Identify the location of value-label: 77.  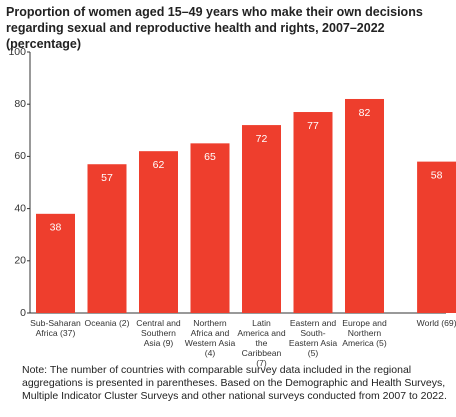
(313, 126).